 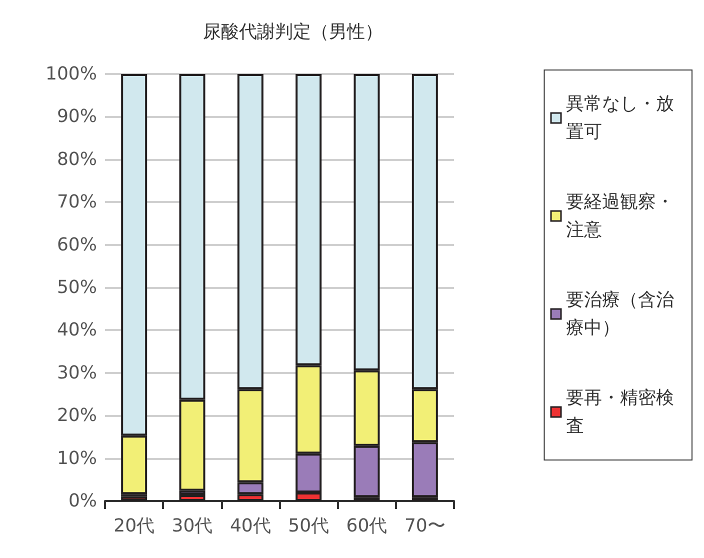 I want to click on y-tick-label: 70%, so click(x=76, y=202).